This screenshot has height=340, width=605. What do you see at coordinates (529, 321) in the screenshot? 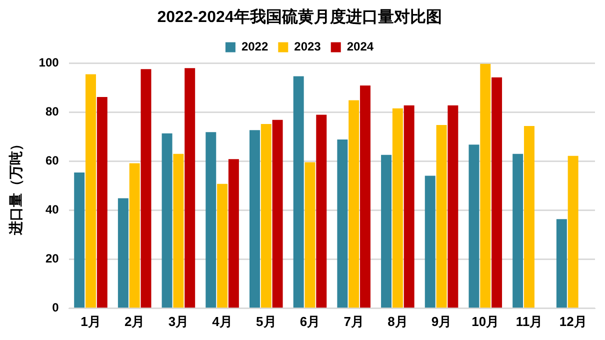
I see `x-tick-label: 11月` at bounding box center [529, 321].